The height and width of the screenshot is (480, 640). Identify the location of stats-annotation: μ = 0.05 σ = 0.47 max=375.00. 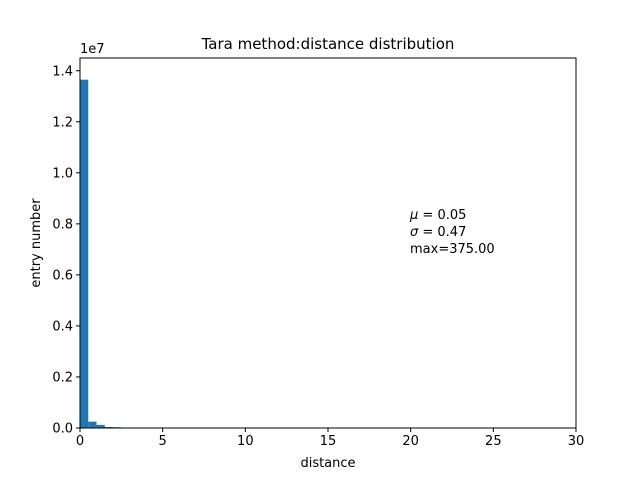
(452, 232).